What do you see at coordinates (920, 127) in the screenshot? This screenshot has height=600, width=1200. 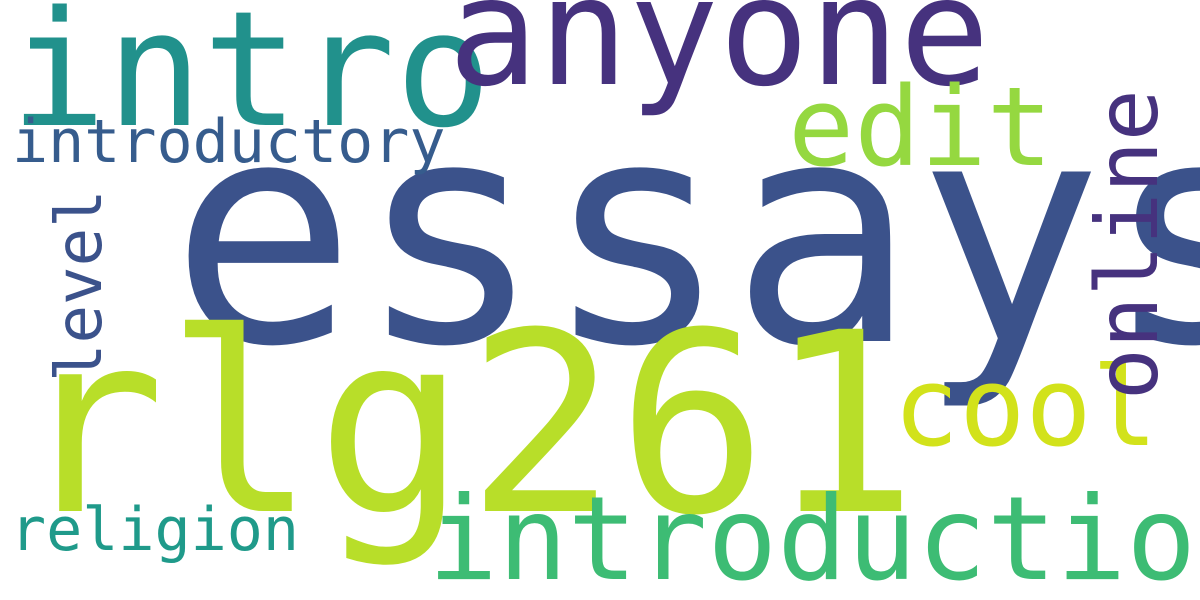 I see `word-edit: edit` at bounding box center [920, 127].